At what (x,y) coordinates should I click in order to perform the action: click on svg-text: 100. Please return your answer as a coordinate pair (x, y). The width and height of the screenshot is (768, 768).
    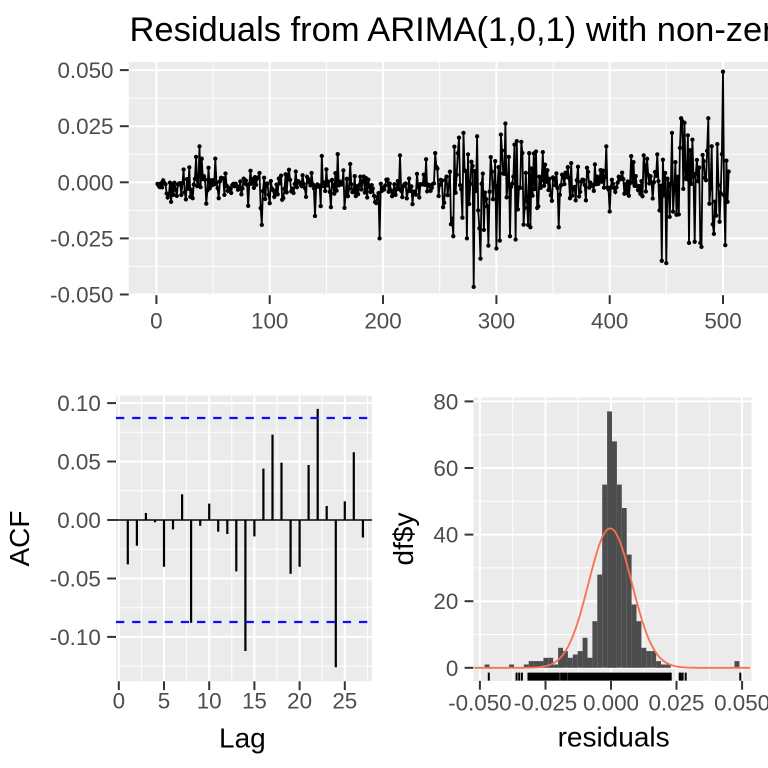
    Looking at the image, I should click on (269, 321).